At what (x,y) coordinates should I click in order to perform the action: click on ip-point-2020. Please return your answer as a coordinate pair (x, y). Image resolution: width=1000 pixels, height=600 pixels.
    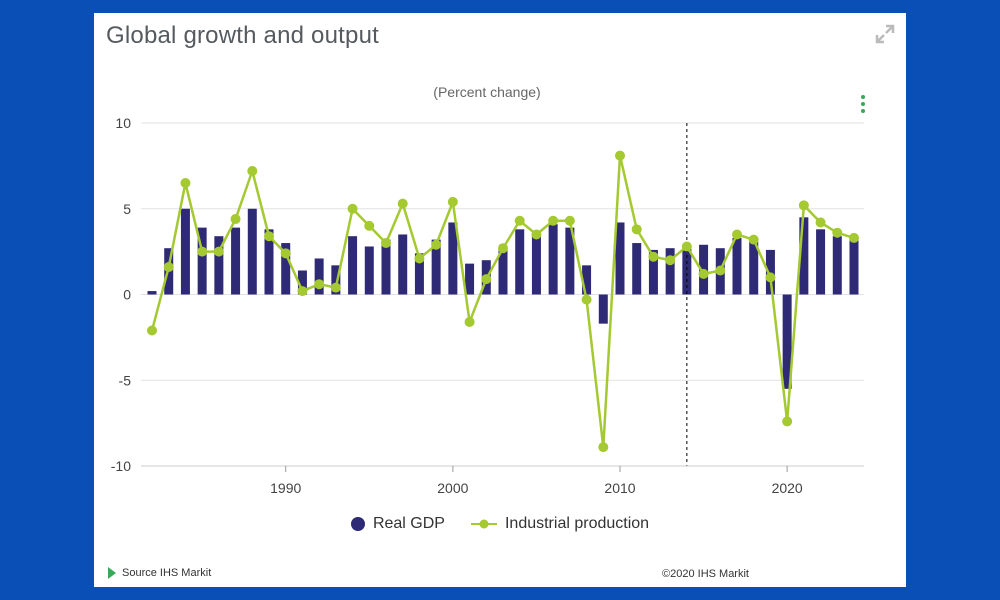
    Looking at the image, I should click on (787, 421).